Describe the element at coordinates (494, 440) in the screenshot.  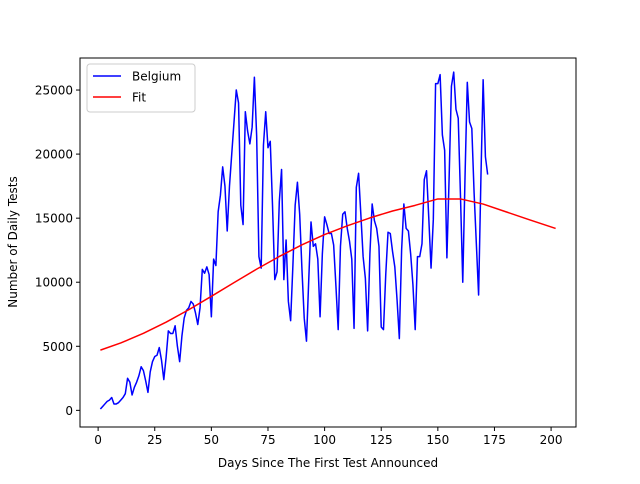
I see `x-tick-label: 175` at that location.